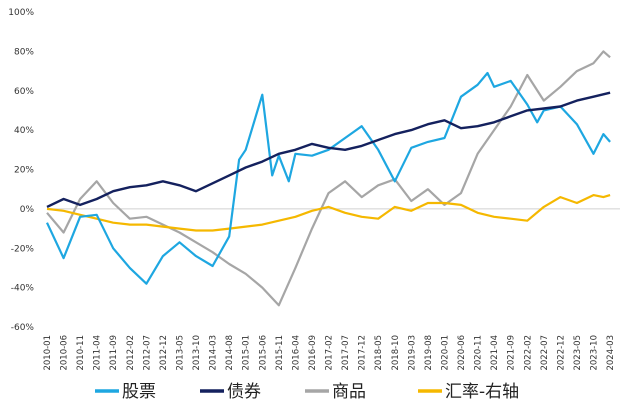 Image resolution: width=627 pixels, height=411 pixels. Describe the element at coordinates (495, 353) in the screenshot. I see `x-tick-label: 2021-04` at that location.